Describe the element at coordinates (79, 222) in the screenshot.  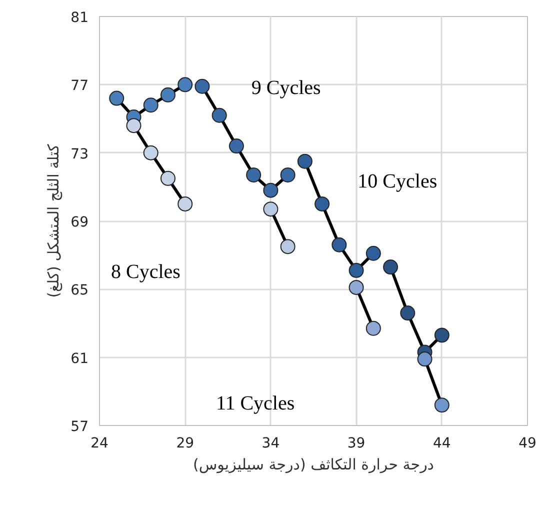
I see `y-tick-label: 69` at that location.